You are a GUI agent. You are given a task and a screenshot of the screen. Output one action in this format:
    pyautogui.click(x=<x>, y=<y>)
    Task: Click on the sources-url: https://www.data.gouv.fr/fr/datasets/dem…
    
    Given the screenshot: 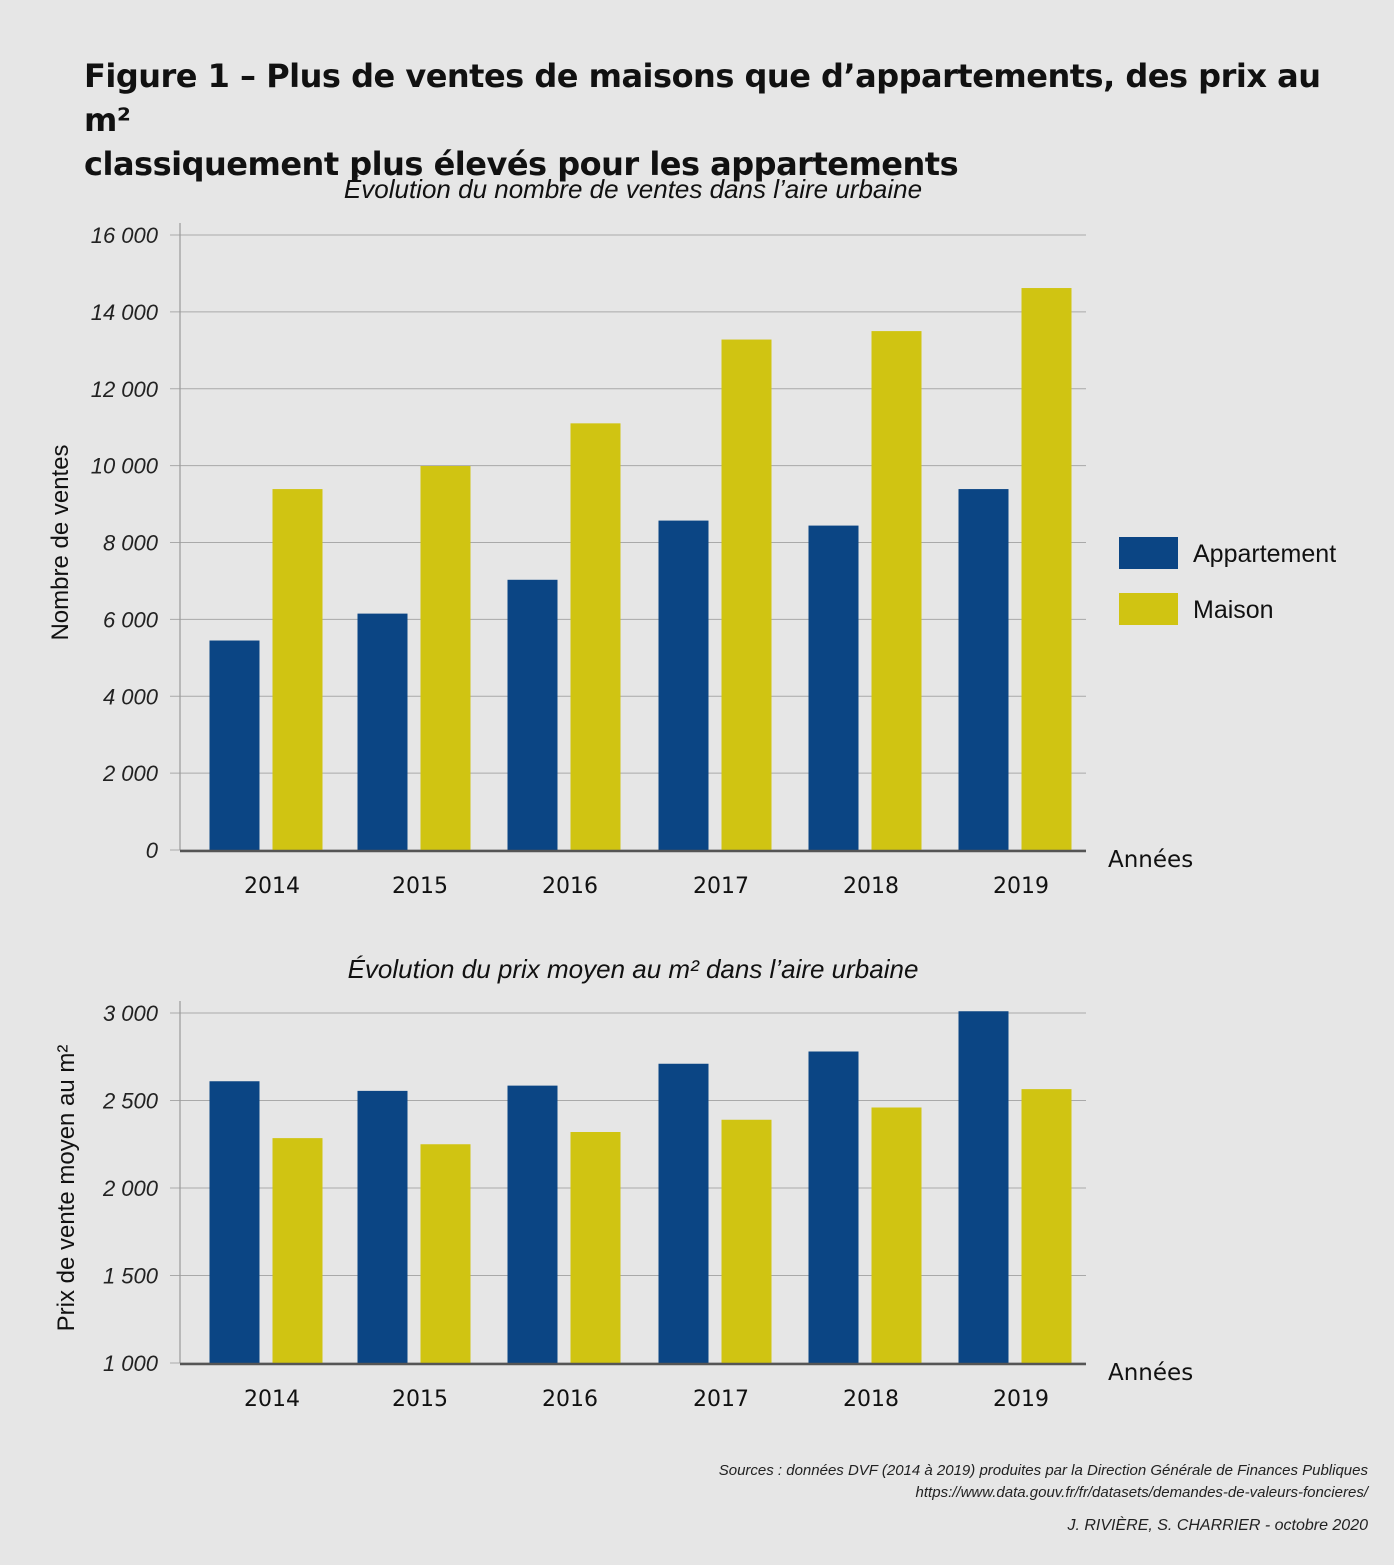 What is the action you would take?
    pyautogui.click(x=1141, y=1492)
    